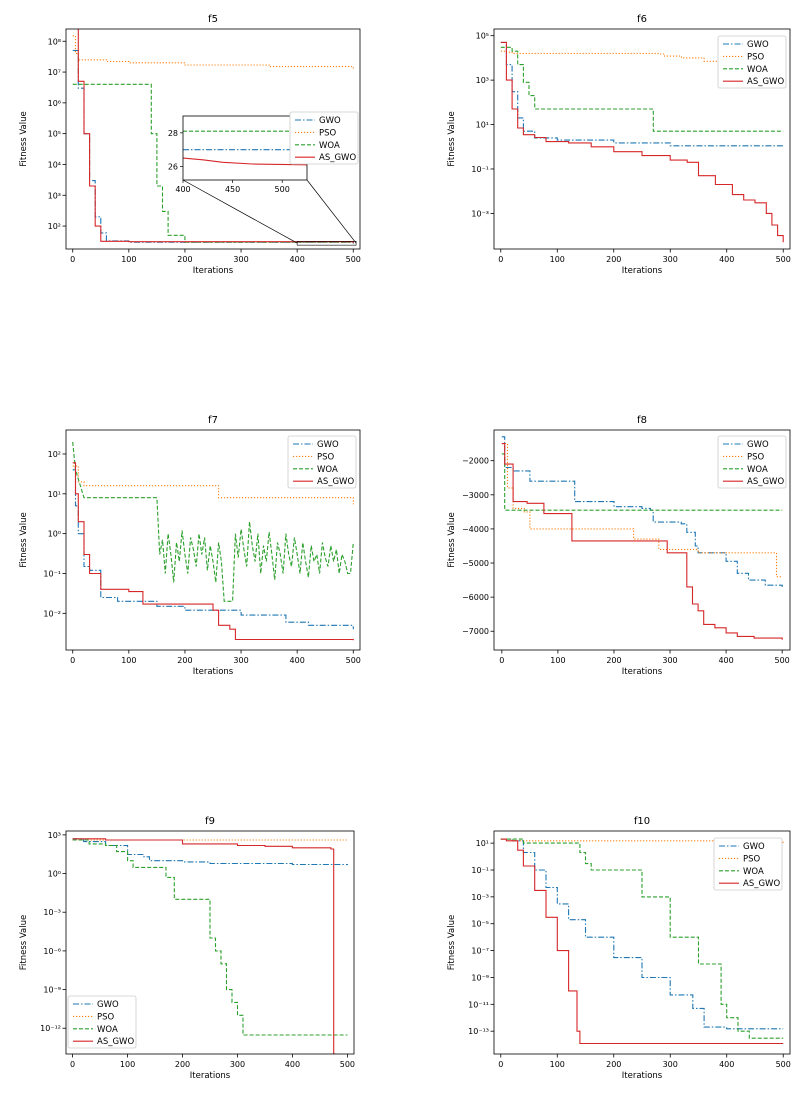 This screenshot has height=1096, width=812. What do you see at coordinates (54, 41) in the screenshot?
I see `y-tick-label: 10⁸` at bounding box center [54, 41].